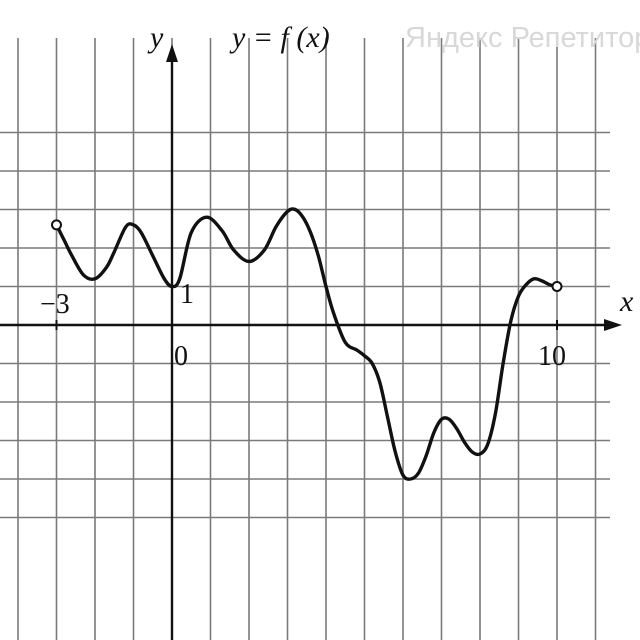  I want to click on x-axis-arrow, so click(613, 325).